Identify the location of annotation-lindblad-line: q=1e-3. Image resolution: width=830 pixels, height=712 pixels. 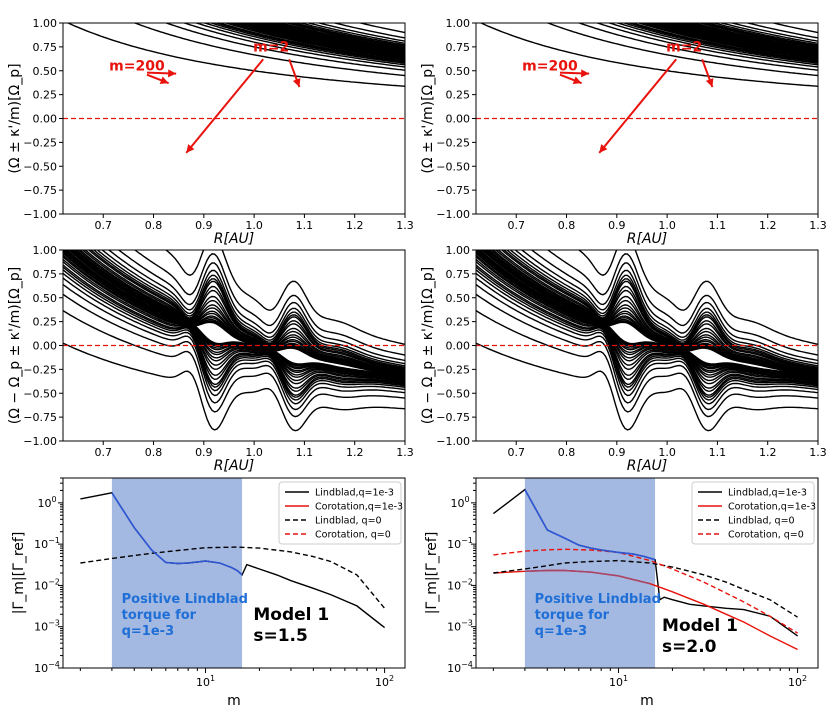
(148, 631).